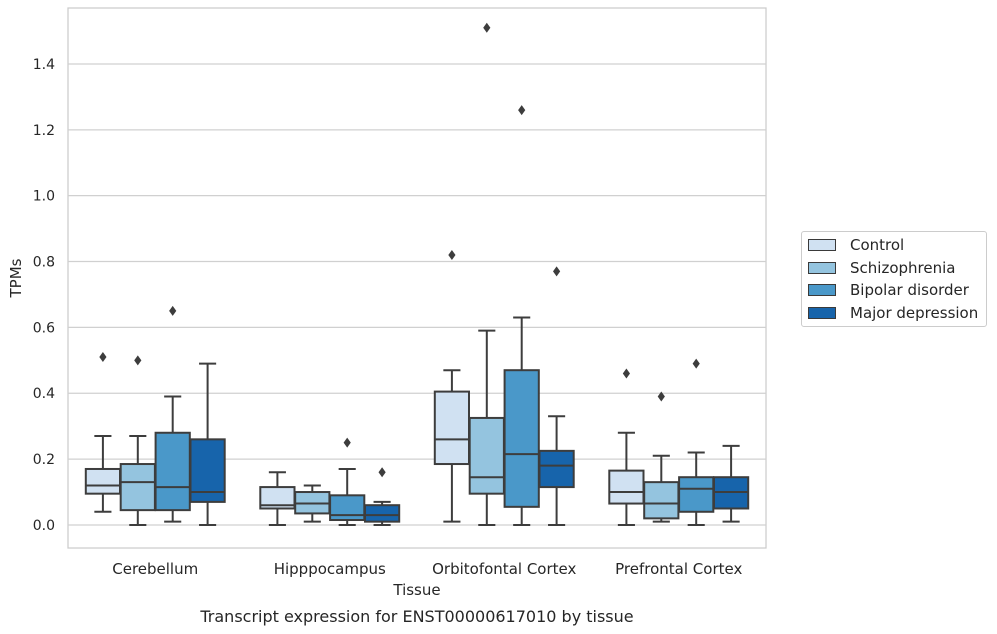 The height and width of the screenshot is (634, 997). What do you see at coordinates (626, 487) in the screenshot?
I see `box-prefrontal-cortex-control-iqr` at bounding box center [626, 487].